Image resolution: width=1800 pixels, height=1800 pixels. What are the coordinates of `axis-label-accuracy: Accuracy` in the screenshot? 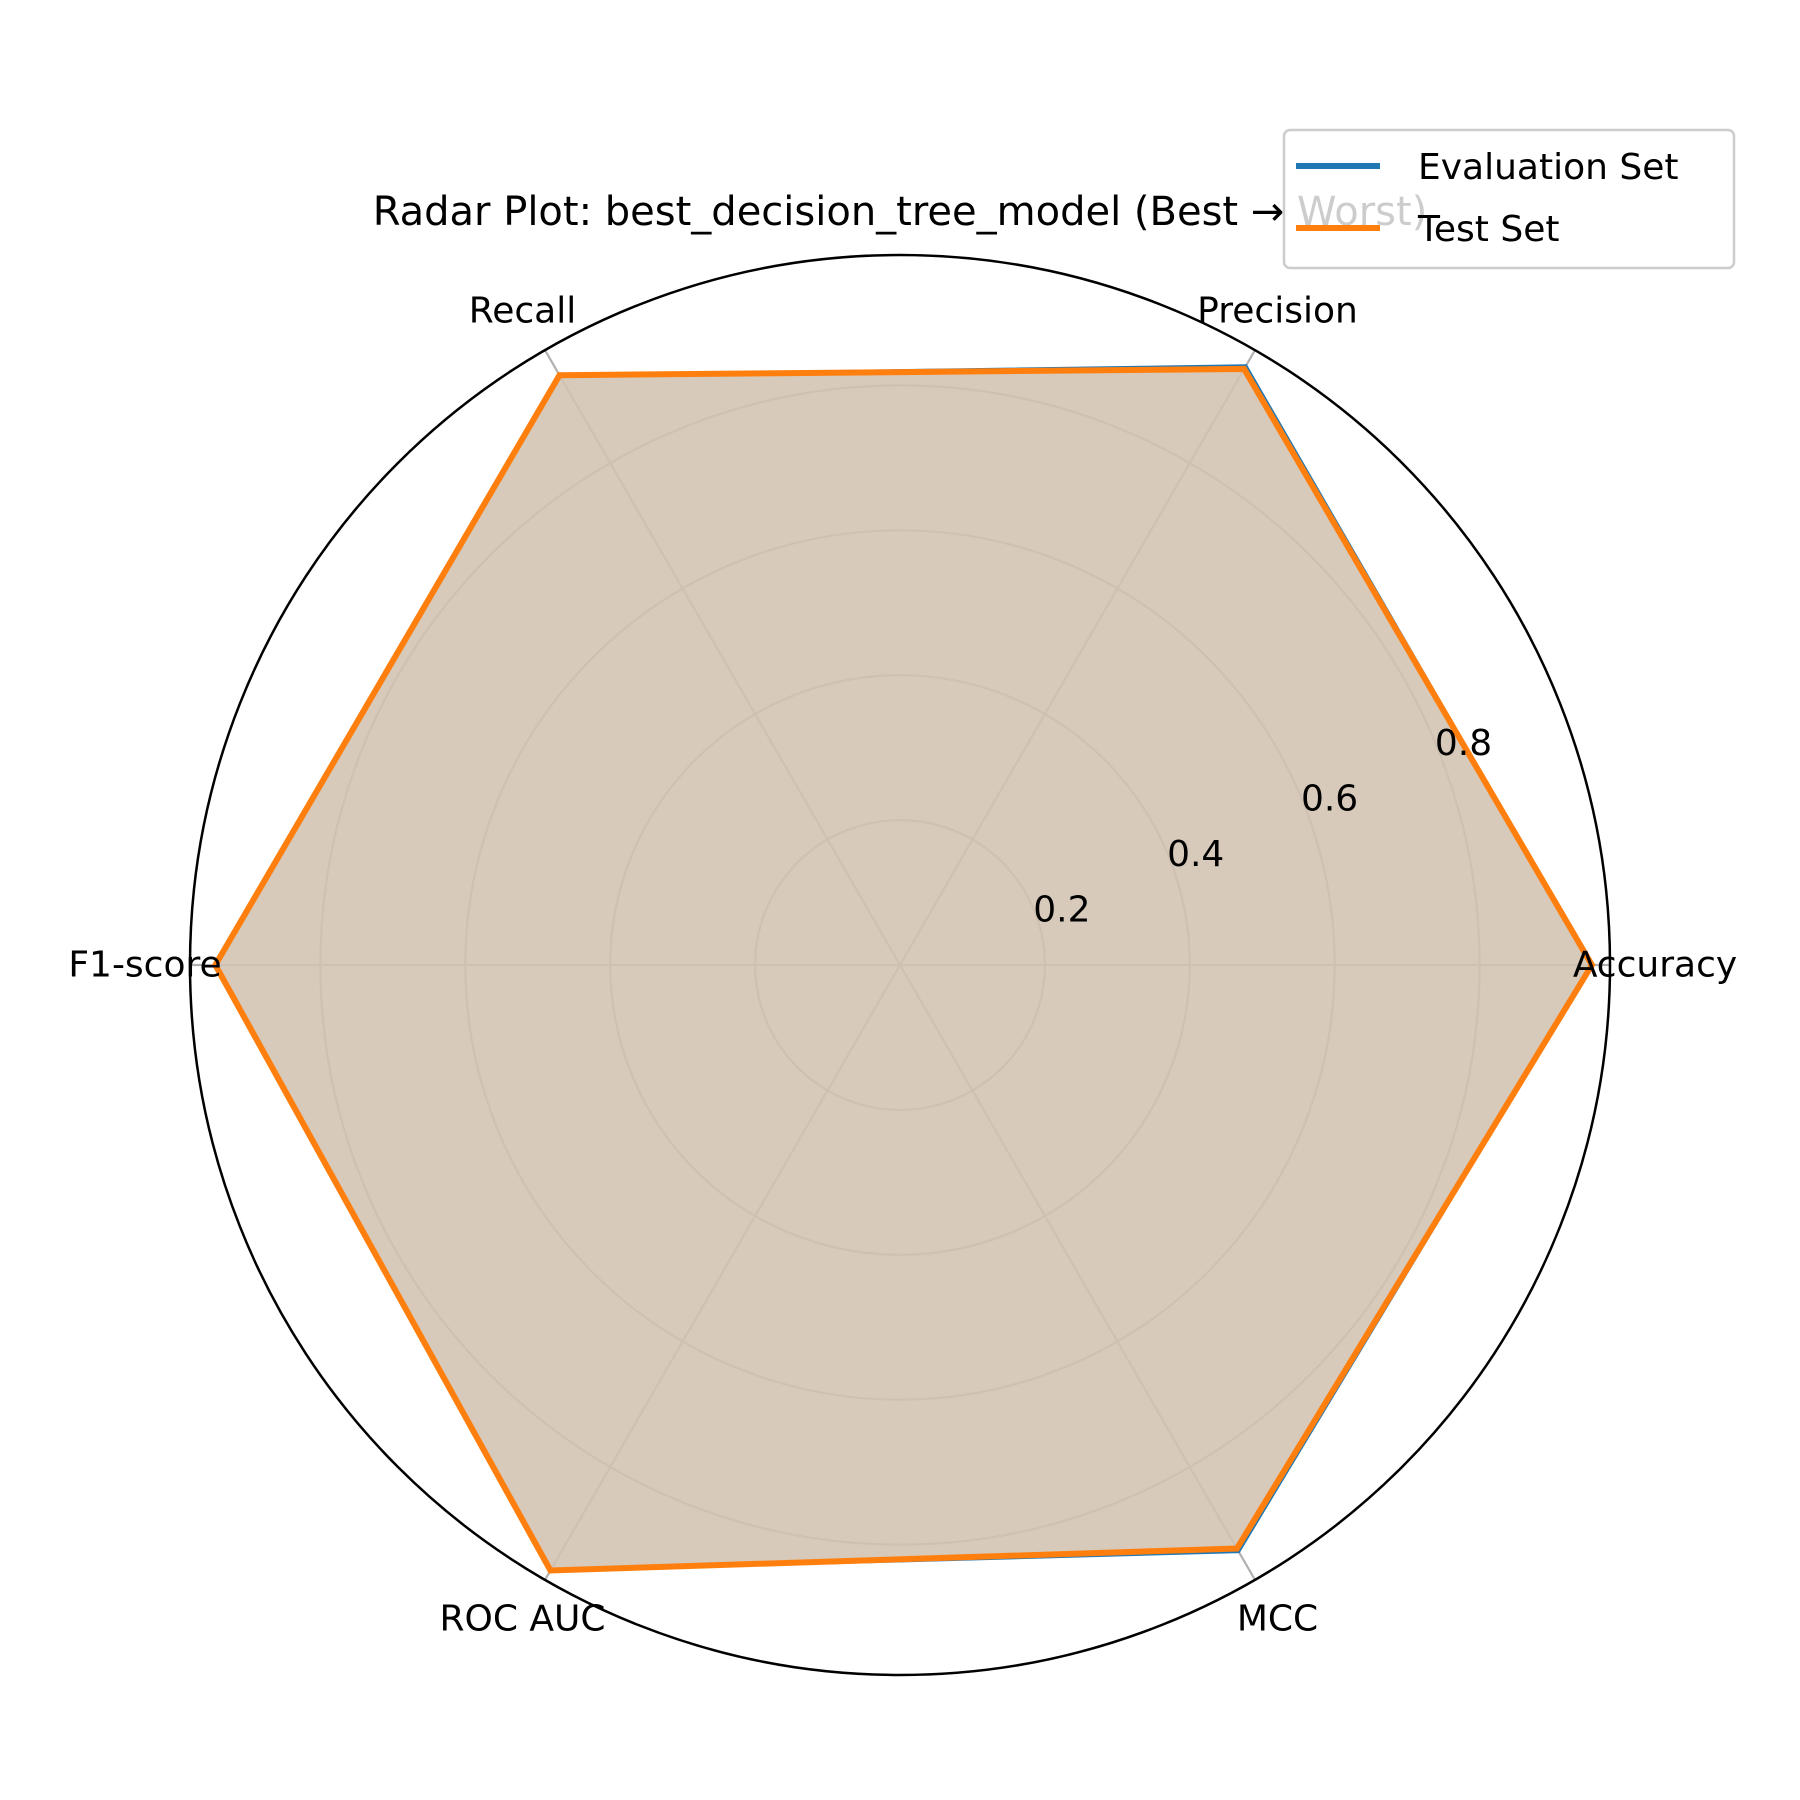 It's located at (1655, 965).